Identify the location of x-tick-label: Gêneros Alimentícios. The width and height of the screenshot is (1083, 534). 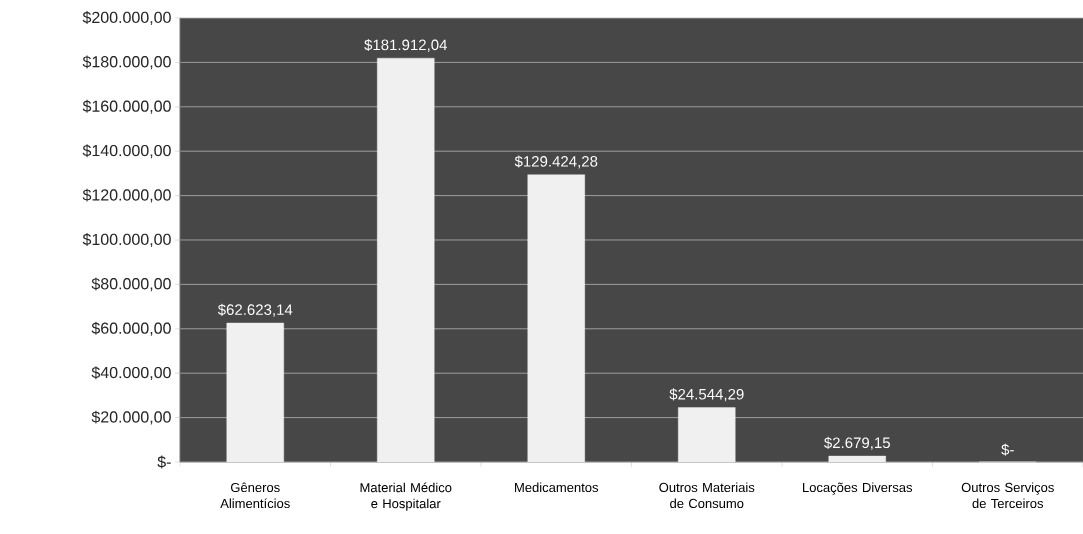
(255, 495).